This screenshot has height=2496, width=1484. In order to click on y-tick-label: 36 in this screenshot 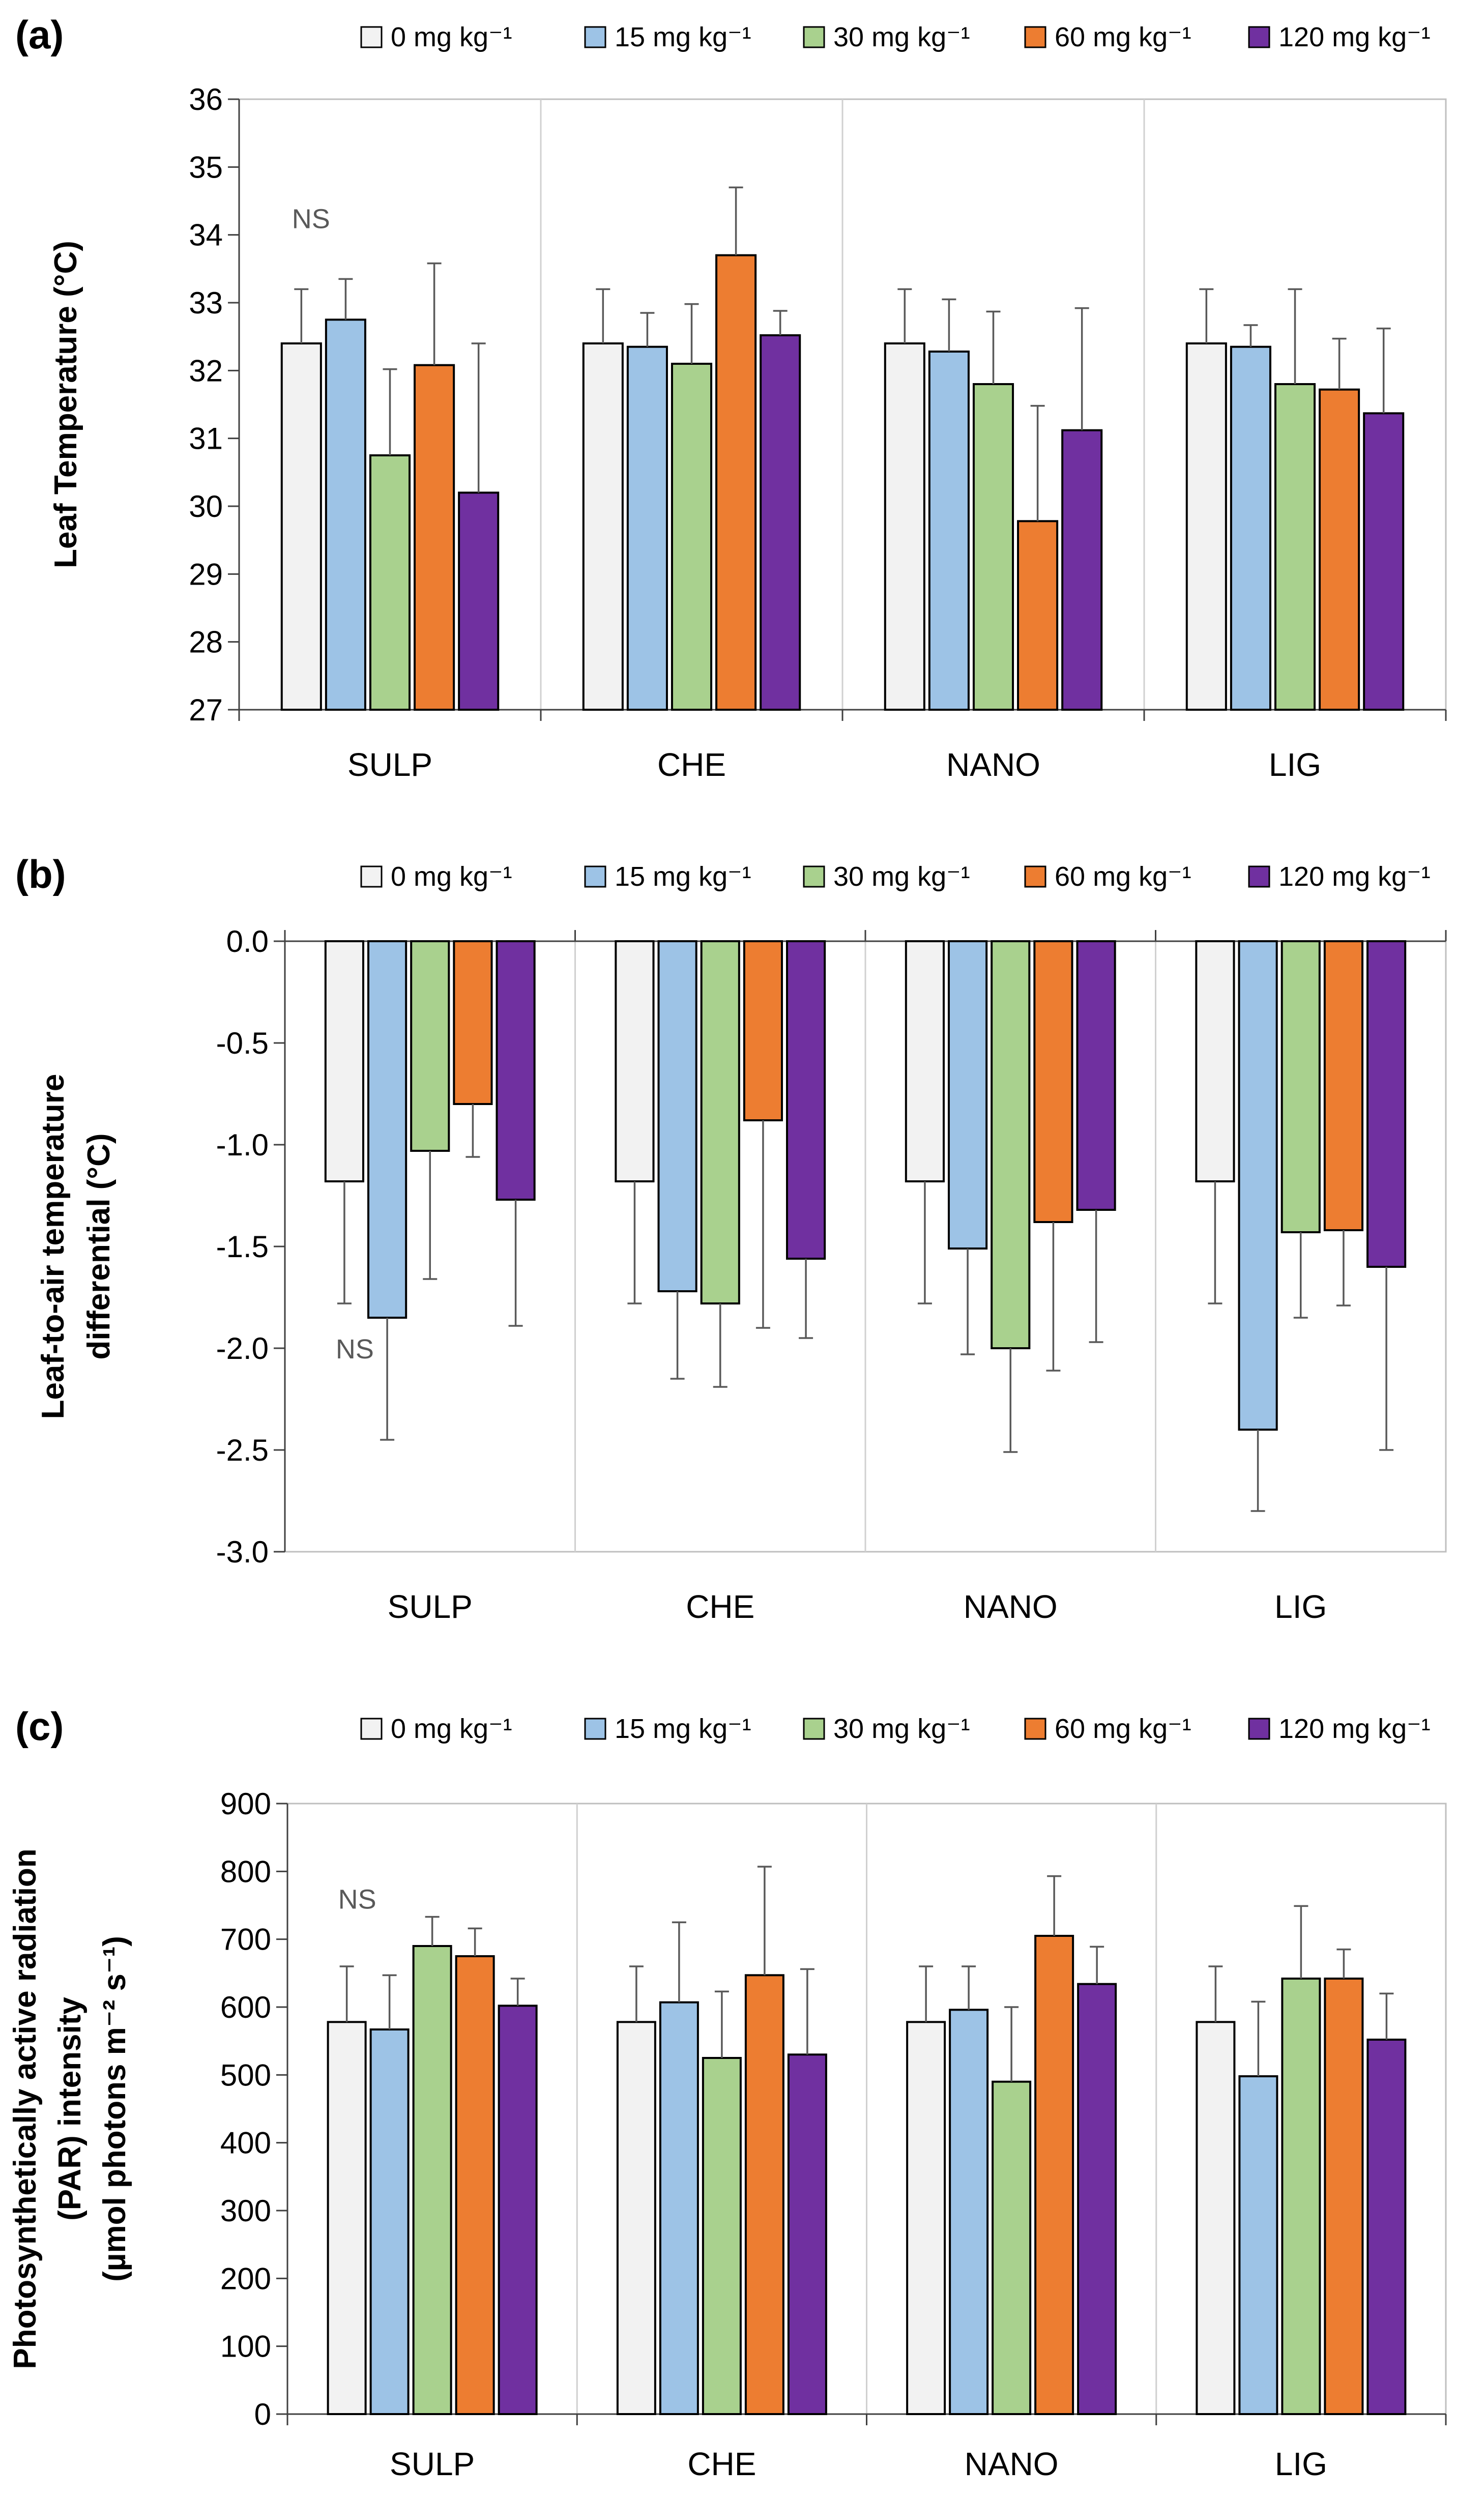, I will do `click(206, 100)`.